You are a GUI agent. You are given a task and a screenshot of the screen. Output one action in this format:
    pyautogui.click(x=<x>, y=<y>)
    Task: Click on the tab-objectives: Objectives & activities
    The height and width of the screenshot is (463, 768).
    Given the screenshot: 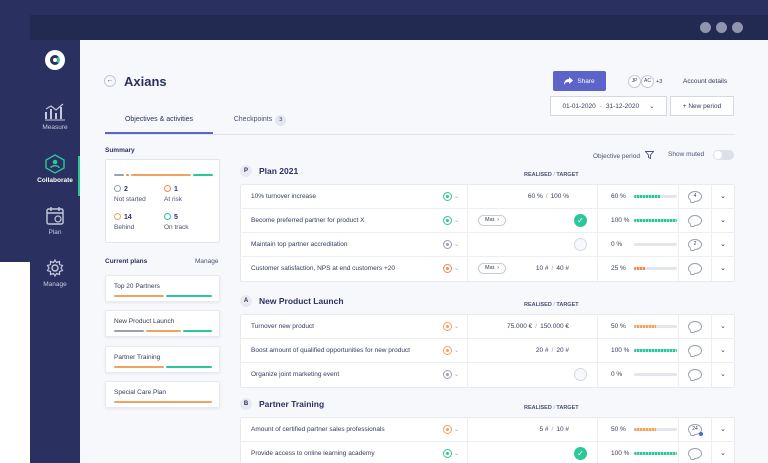 What is the action you would take?
    pyautogui.click(x=159, y=123)
    